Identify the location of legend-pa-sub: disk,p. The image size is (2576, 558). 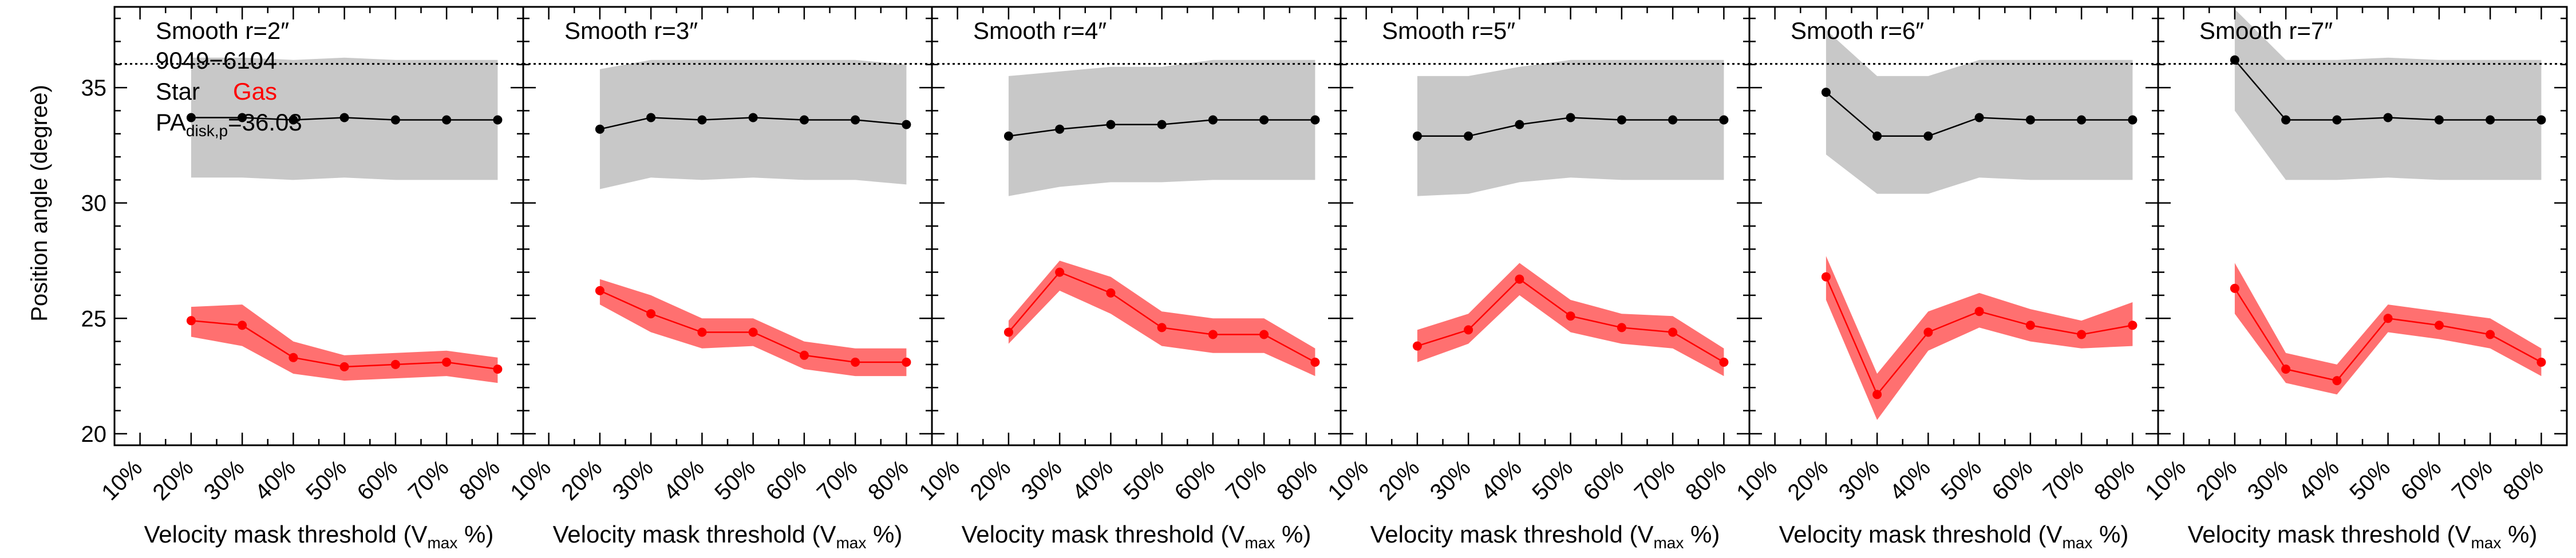
(207, 131).